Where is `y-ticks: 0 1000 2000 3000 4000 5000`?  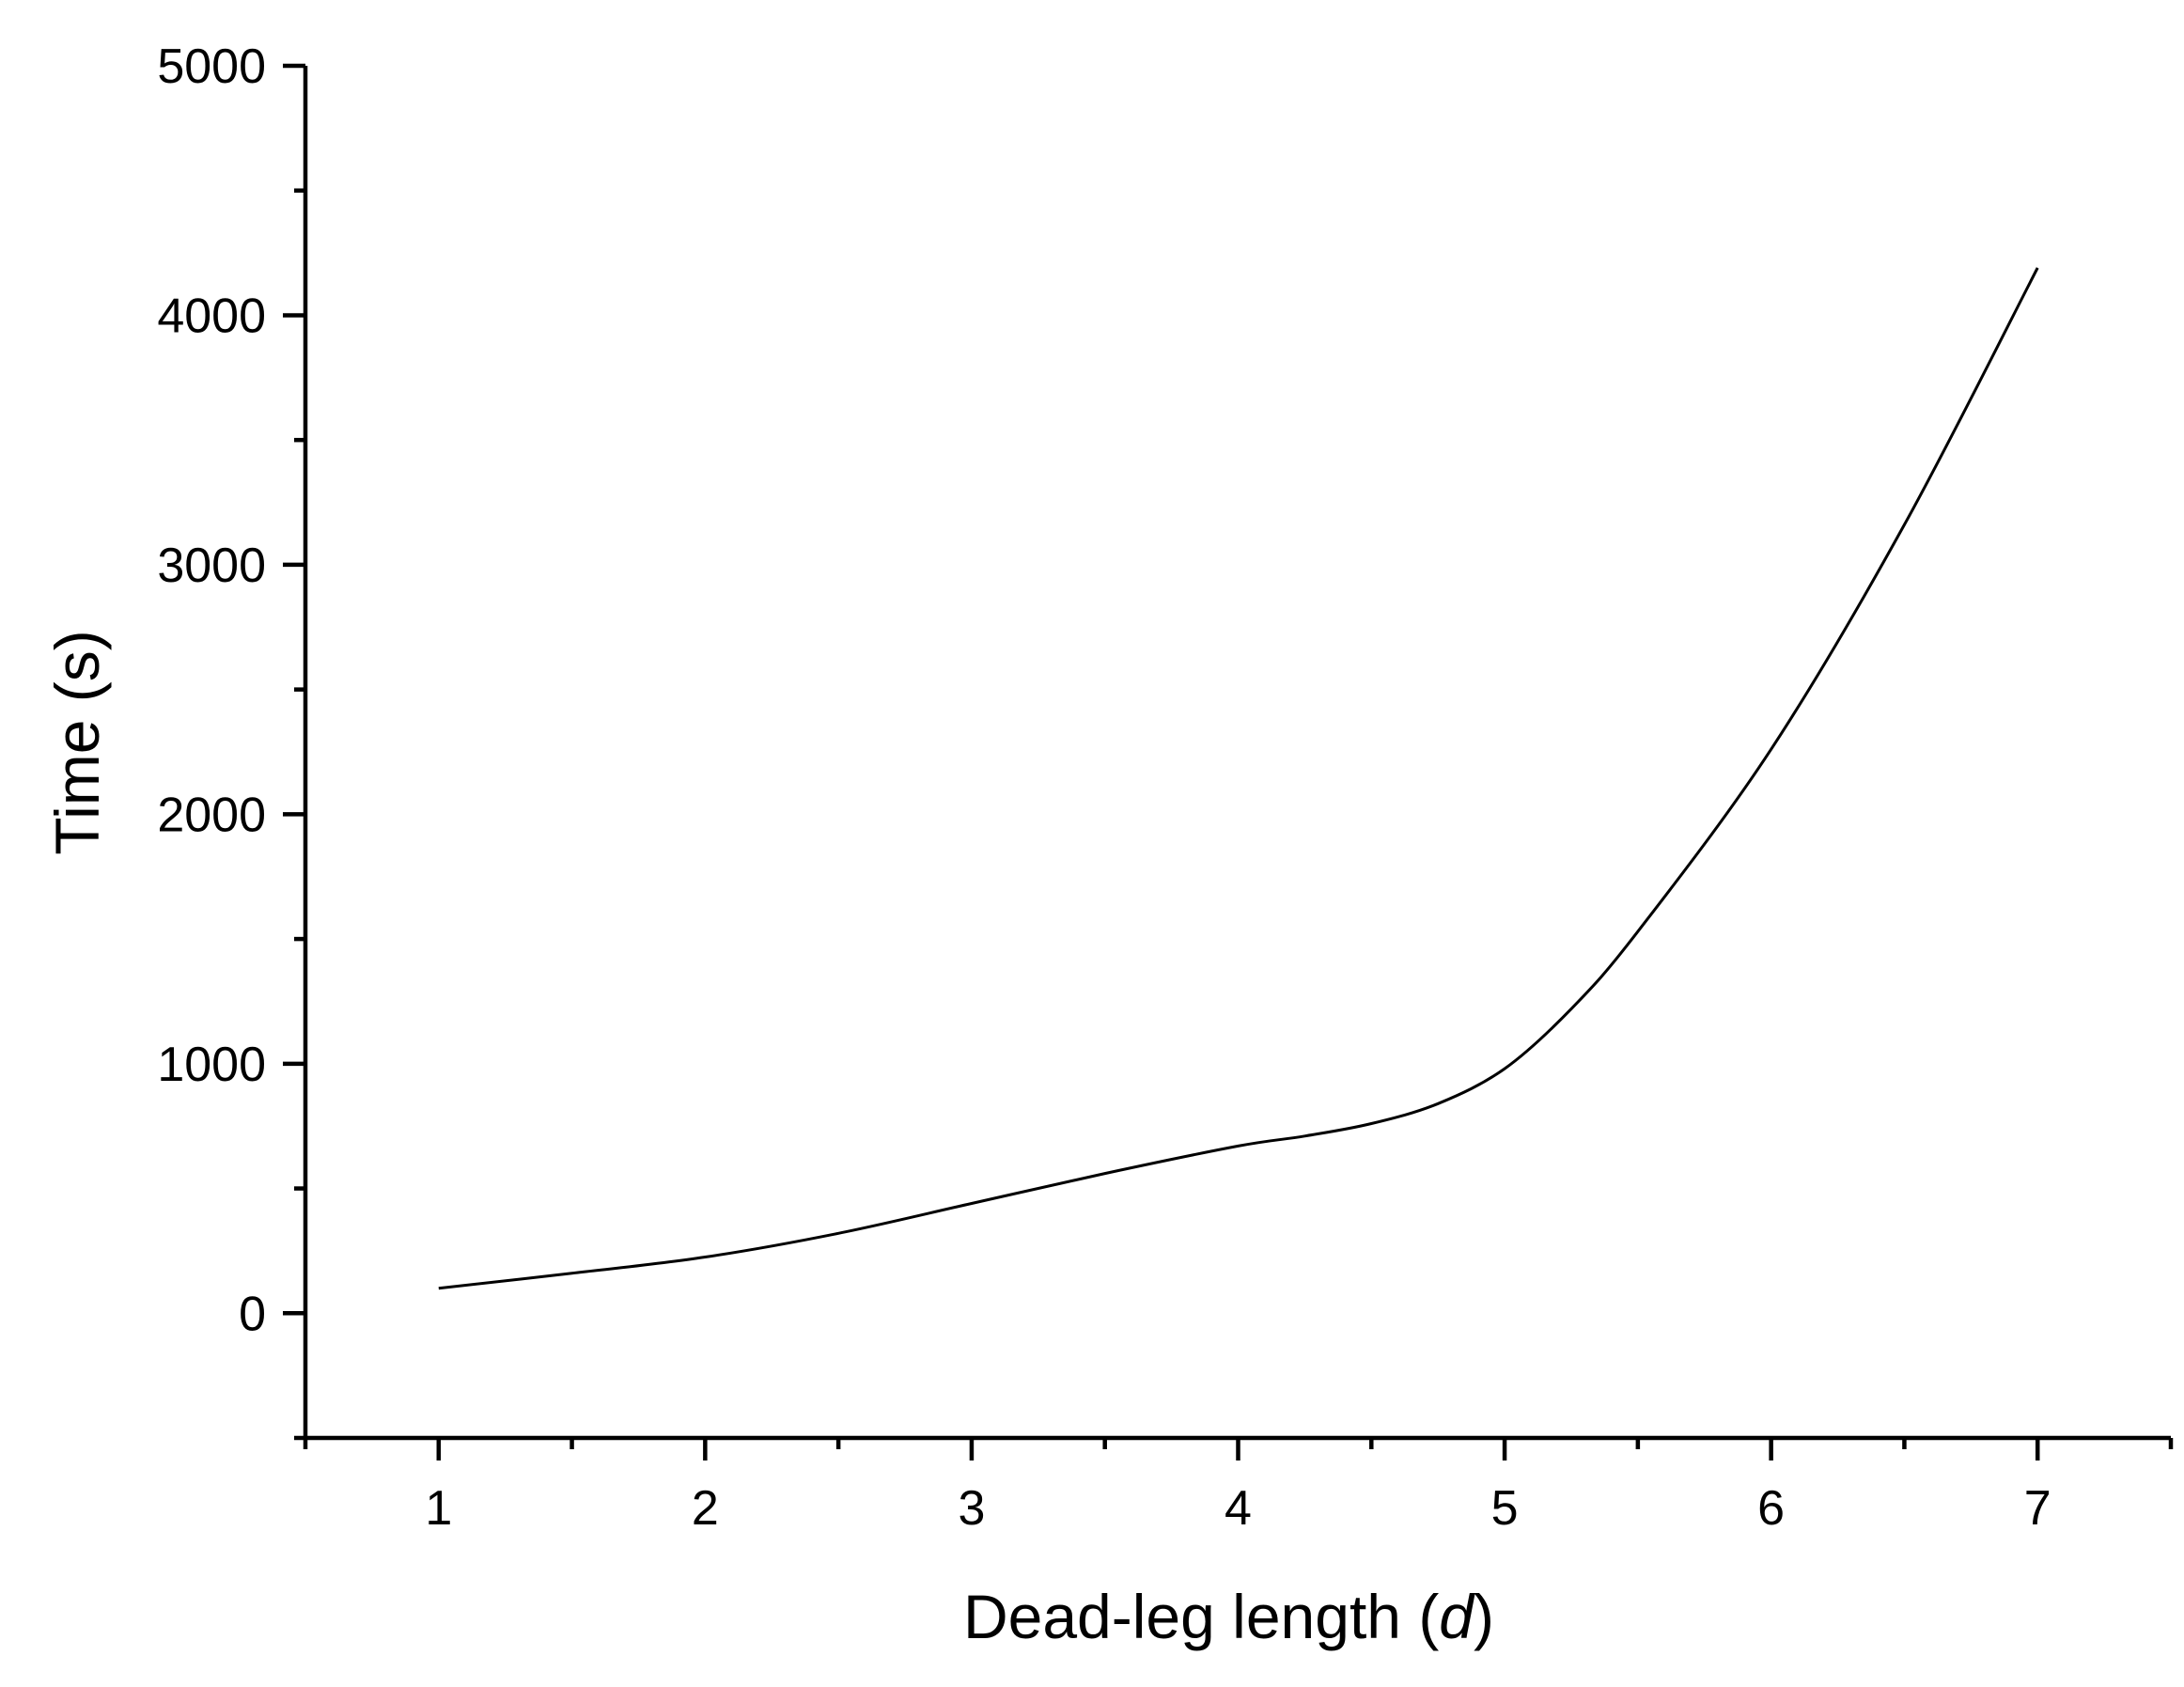
y-ticks: 0 1000 2000 3000 4000 5000 is located at coordinates (231, 740).